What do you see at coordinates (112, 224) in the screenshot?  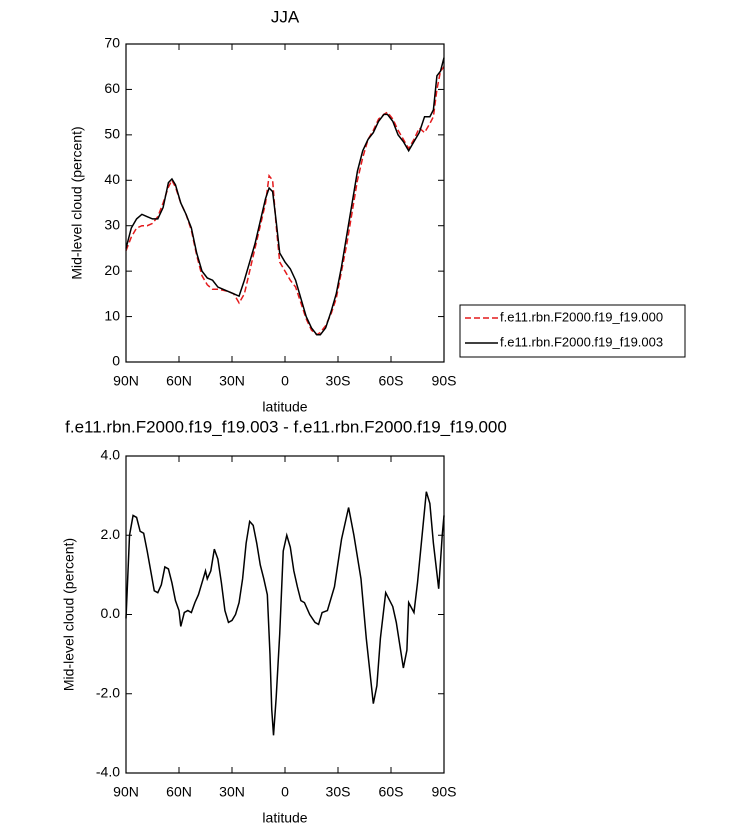 I see `y-tick-label: 30` at bounding box center [112, 224].